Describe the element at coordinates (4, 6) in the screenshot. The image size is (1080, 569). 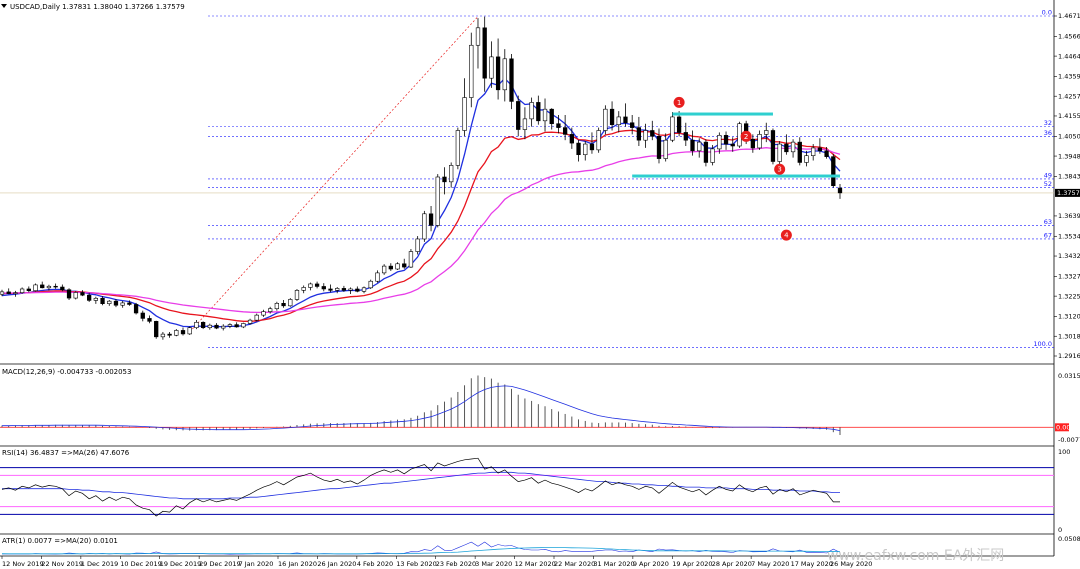
I see `triangle-down-icon` at that location.